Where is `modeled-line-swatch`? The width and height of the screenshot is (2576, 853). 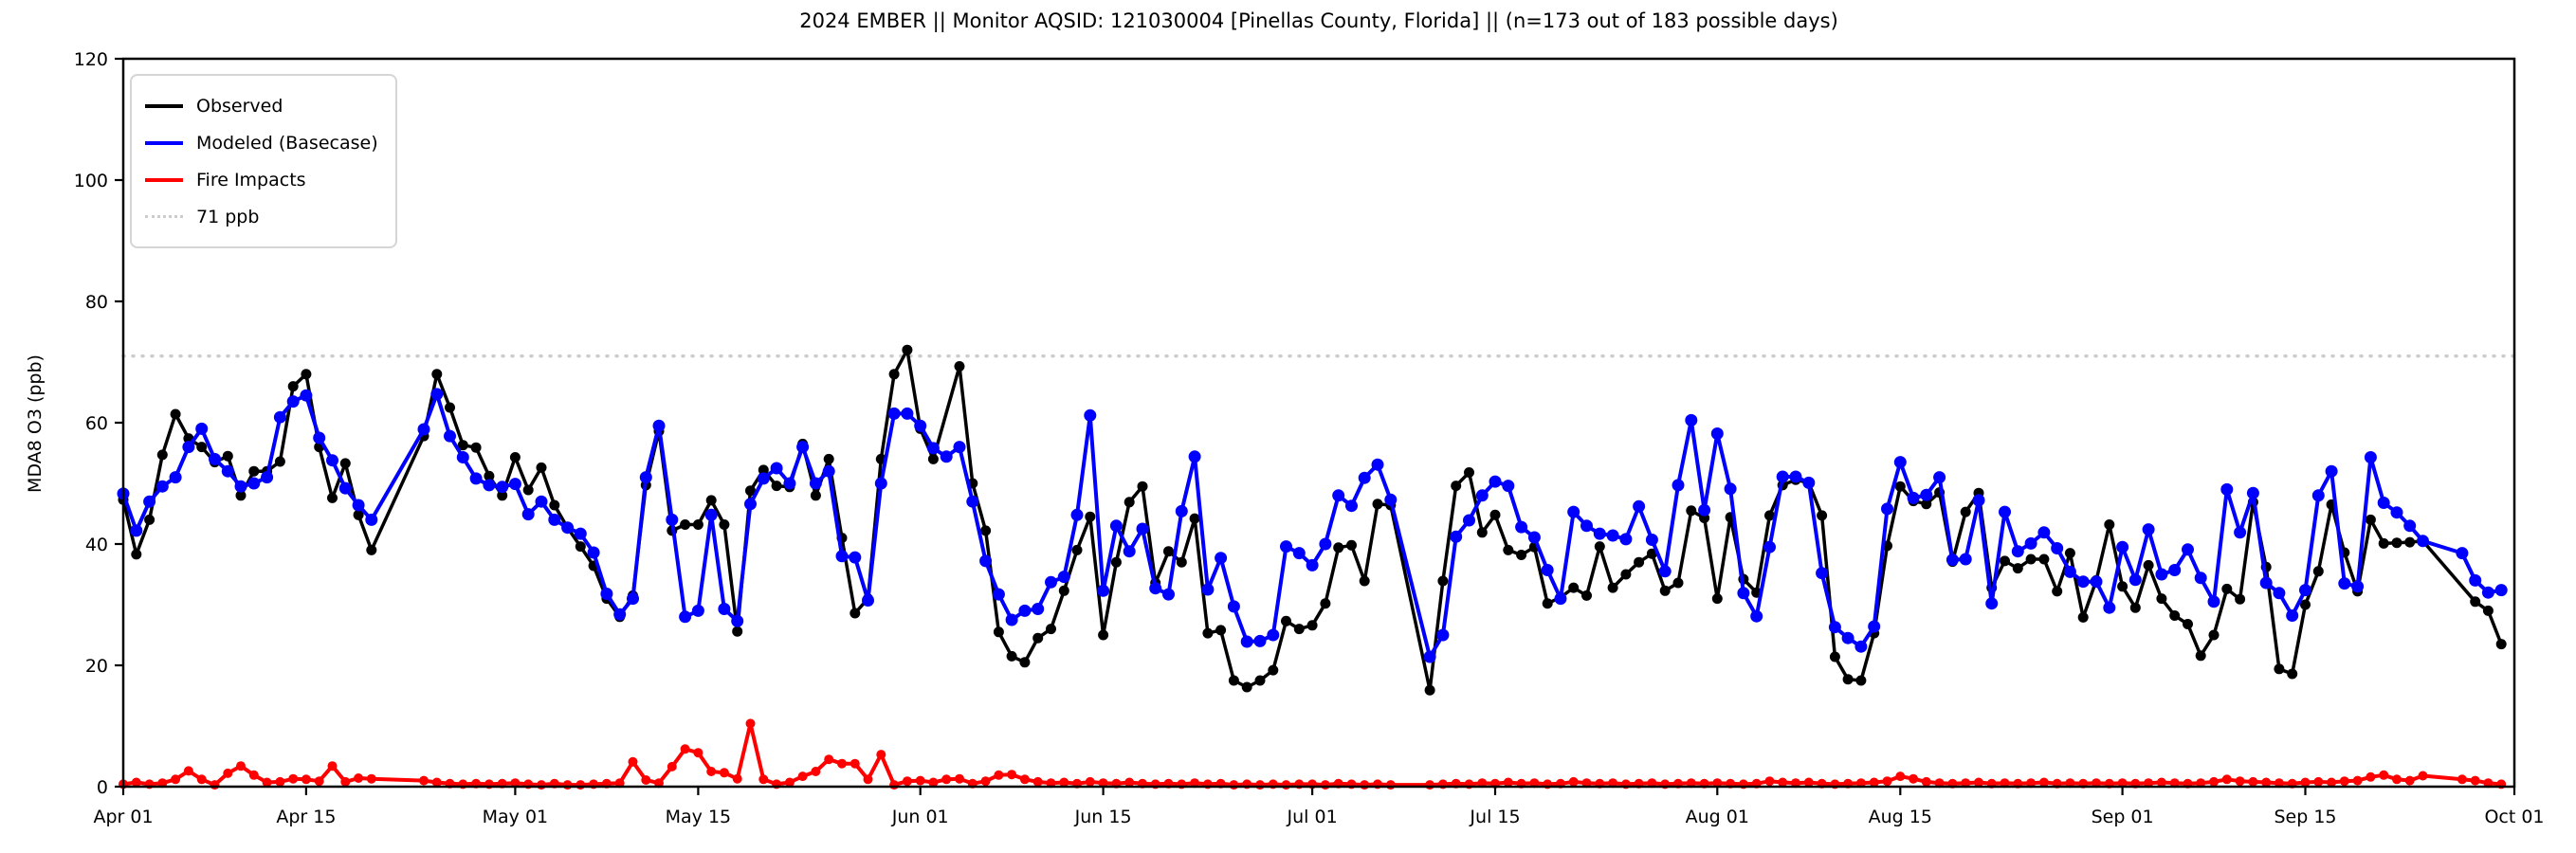 modeled-line-swatch is located at coordinates (164, 142).